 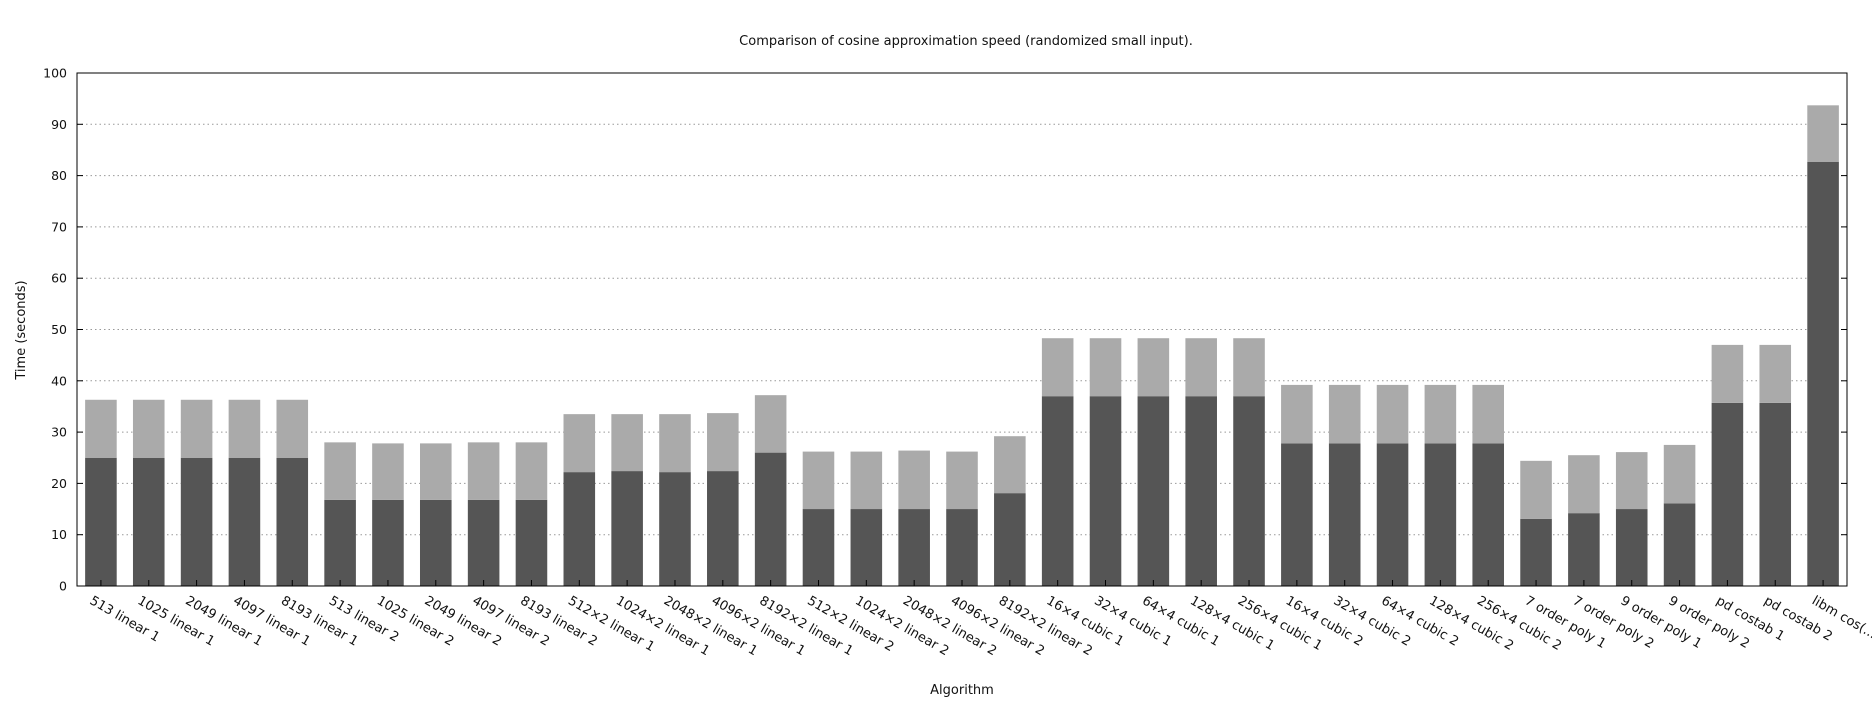 What do you see at coordinates (1565, 622) in the screenshot?
I see `x-tick-label: 7 order poly 1` at bounding box center [1565, 622].